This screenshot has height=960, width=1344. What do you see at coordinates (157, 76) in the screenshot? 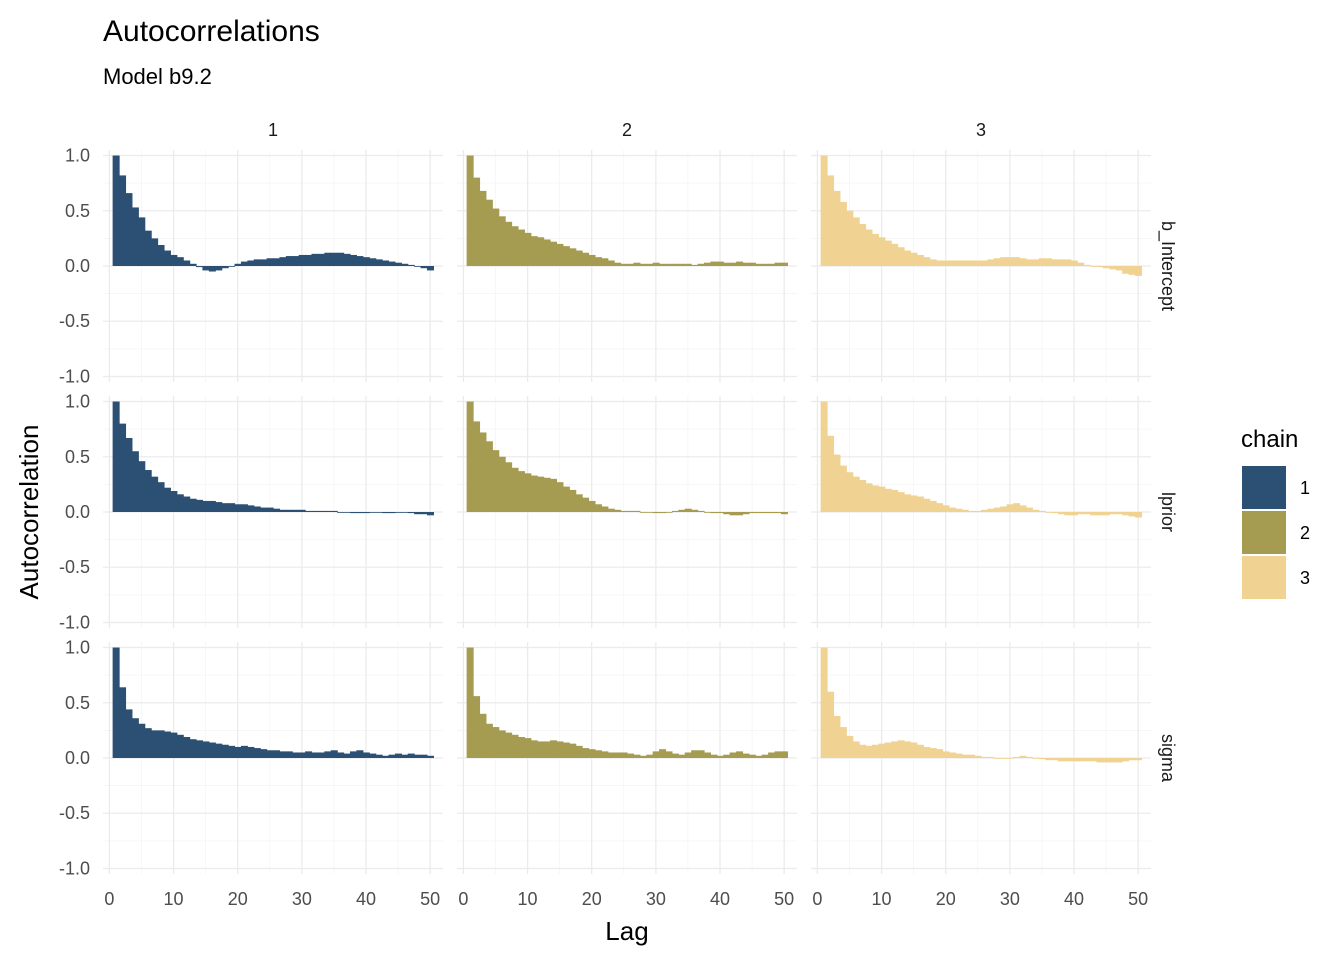
I see `chart-subtitle: Model b9.2` at bounding box center [157, 76].